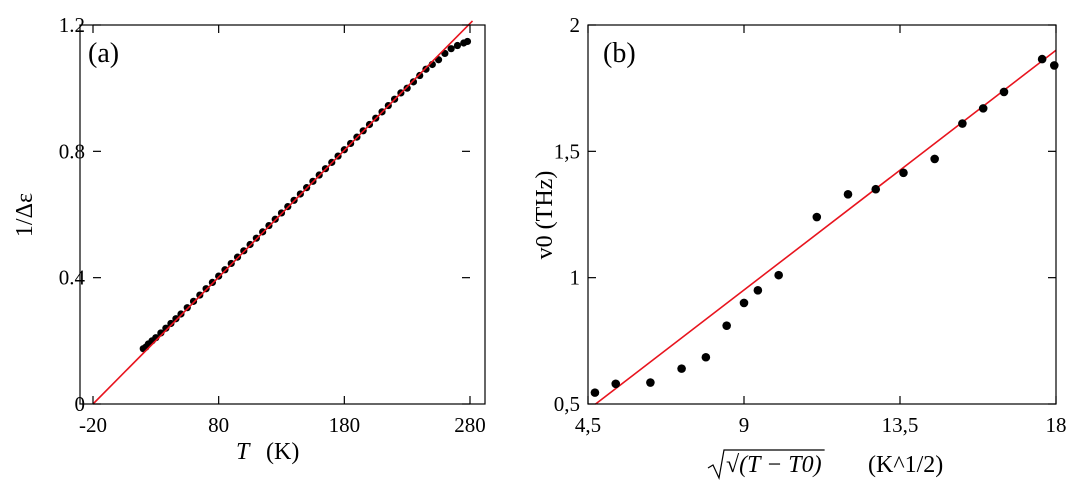  I want to click on panel-b-label: (b), so click(619, 53).